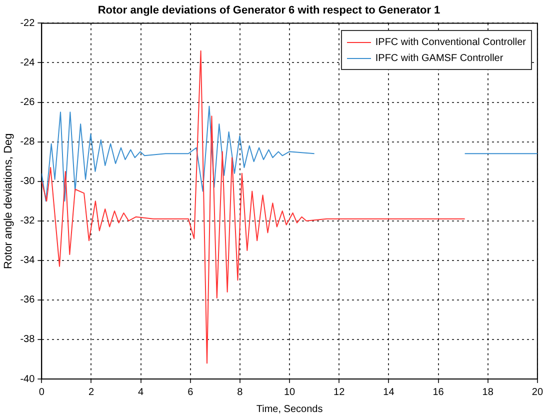 Image resolution: width=546 pixels, height=417 pixels. I want to click on y-tick-label: -24, so click(28, 62).